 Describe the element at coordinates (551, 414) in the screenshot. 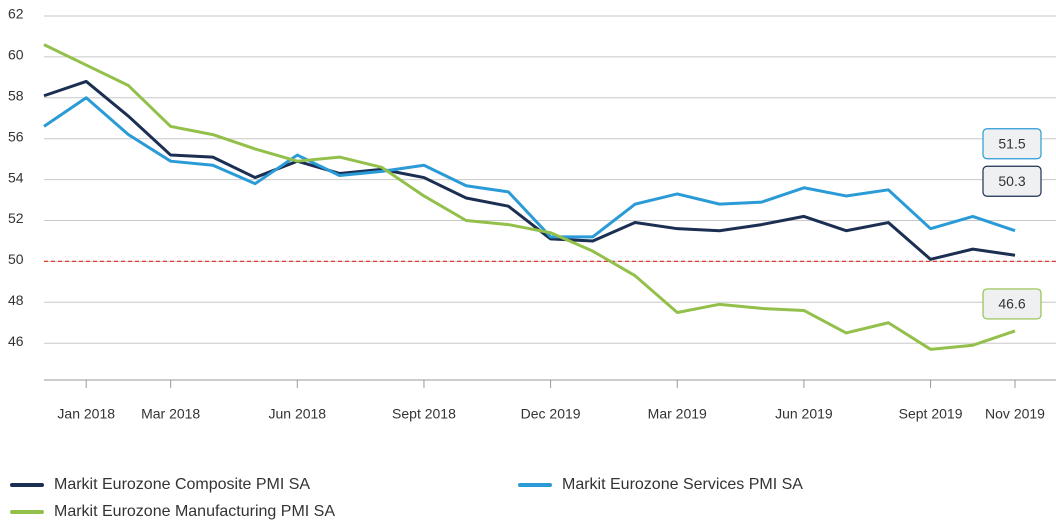

I see `x-tick-label: Dec 2019` at that location.